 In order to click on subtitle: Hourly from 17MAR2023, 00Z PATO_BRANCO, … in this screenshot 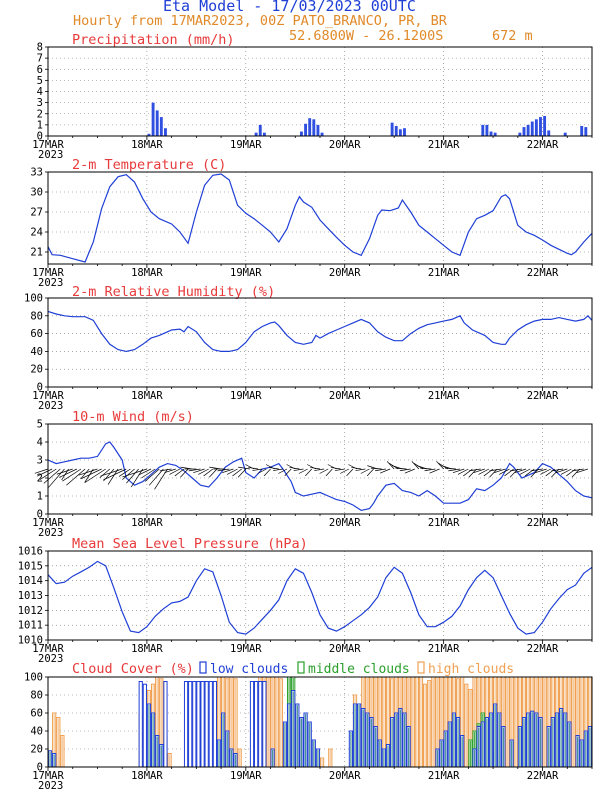, I will do `click(260, 21)`.